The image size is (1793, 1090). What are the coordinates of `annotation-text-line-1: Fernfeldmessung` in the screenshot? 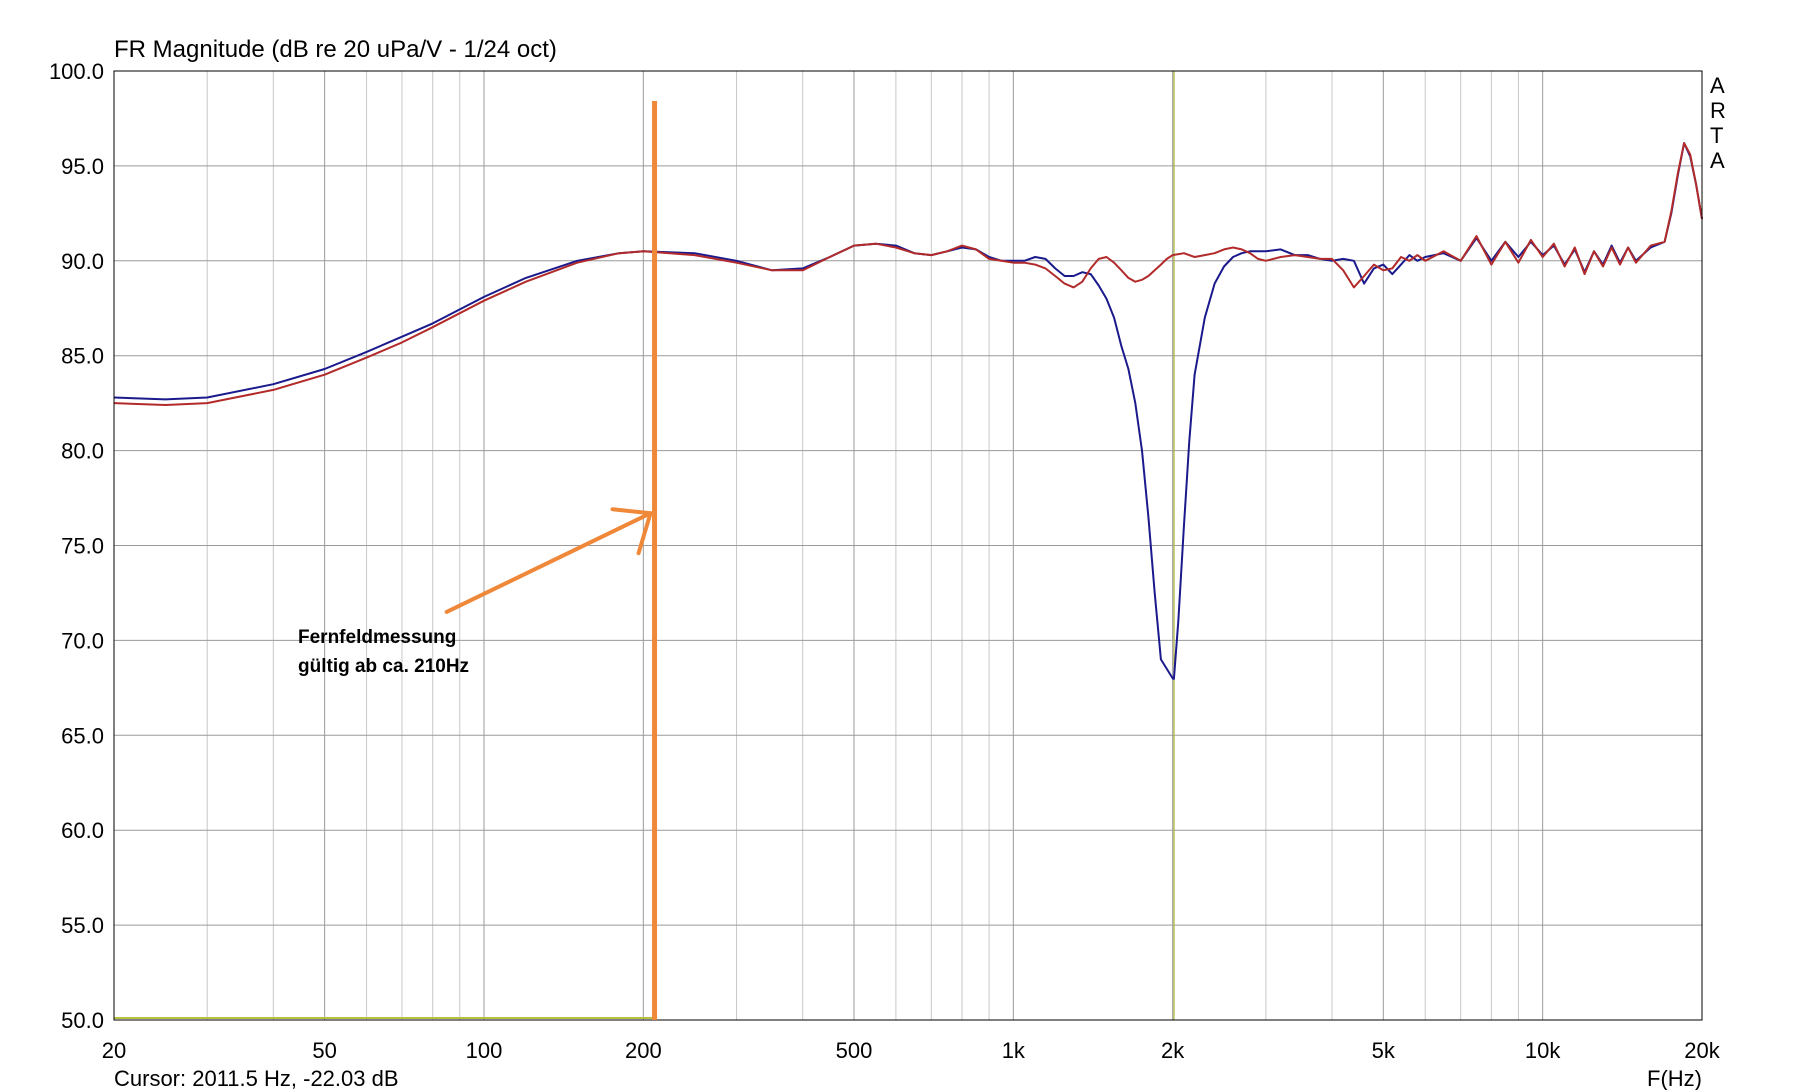 It's located at (377, 637).